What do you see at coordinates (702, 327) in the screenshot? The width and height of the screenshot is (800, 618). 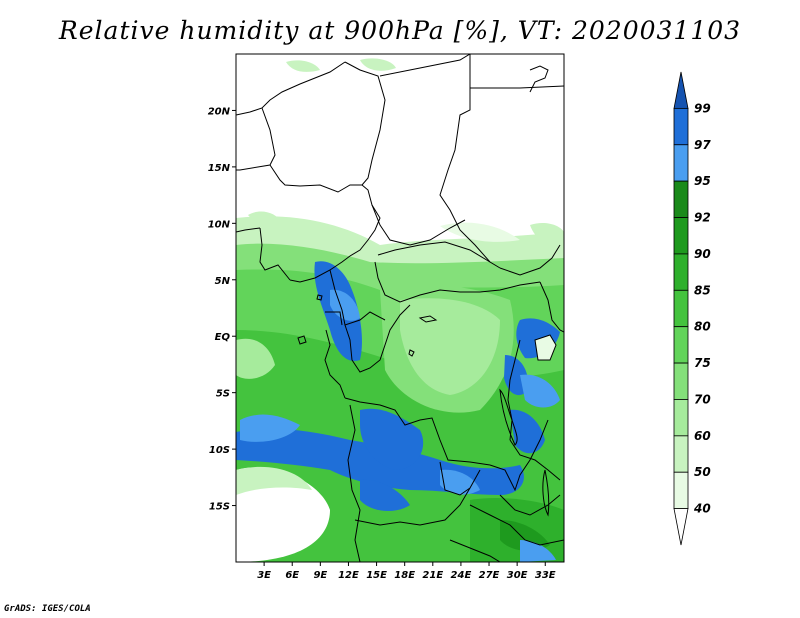 I see `colorbar-level-label: 80` at bounding box center [702, 327].